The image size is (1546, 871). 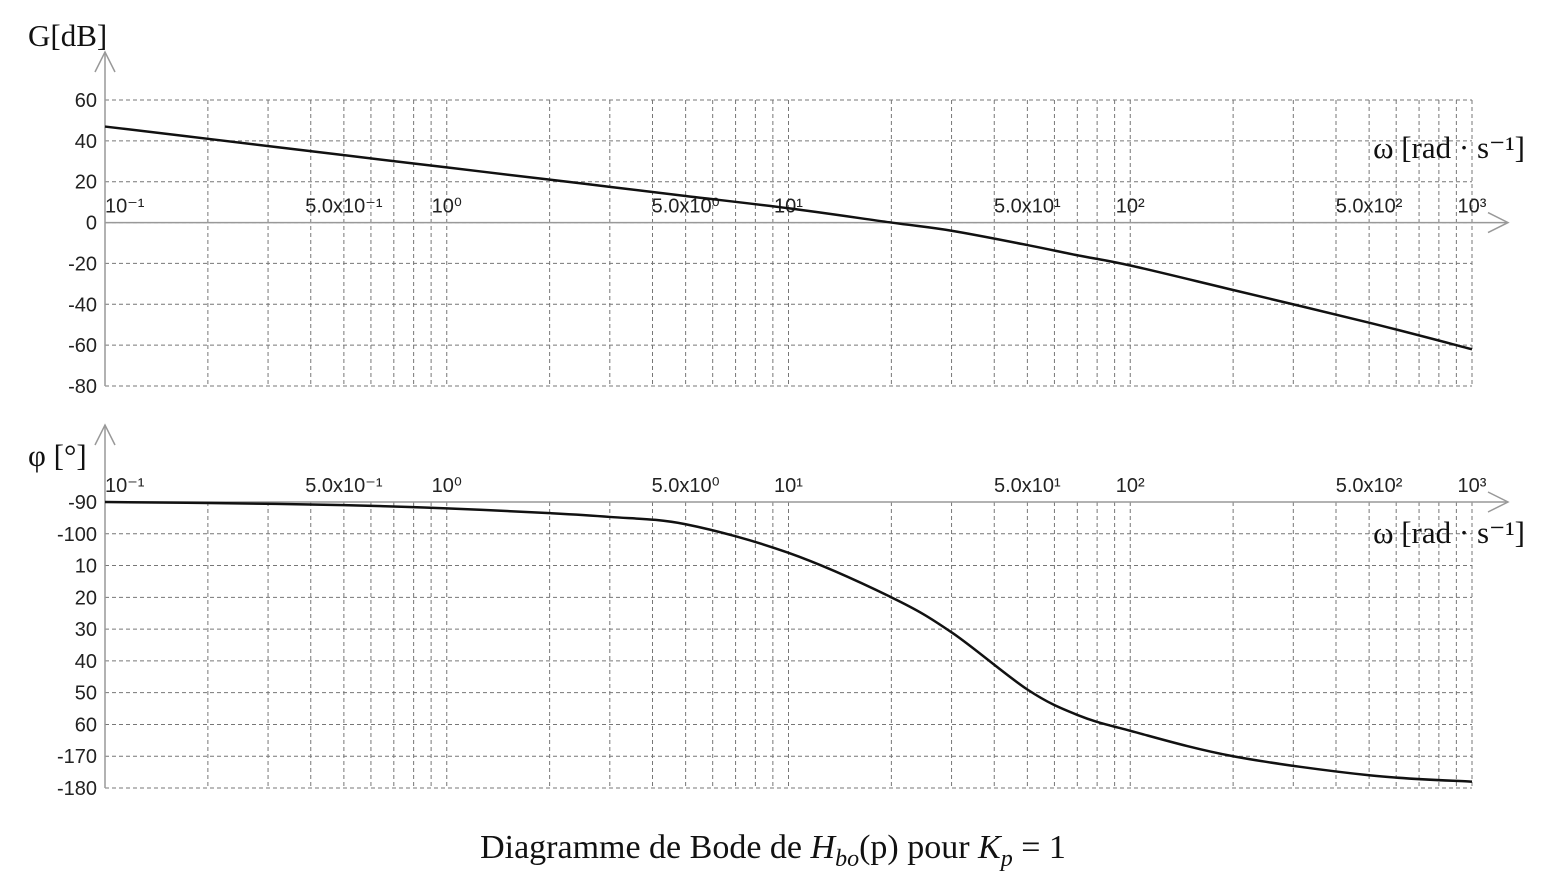 What do you see at coordinates (86, 694) in the screenshot?
I see `y-tick-label: 50` at bounding box center [86, 694].